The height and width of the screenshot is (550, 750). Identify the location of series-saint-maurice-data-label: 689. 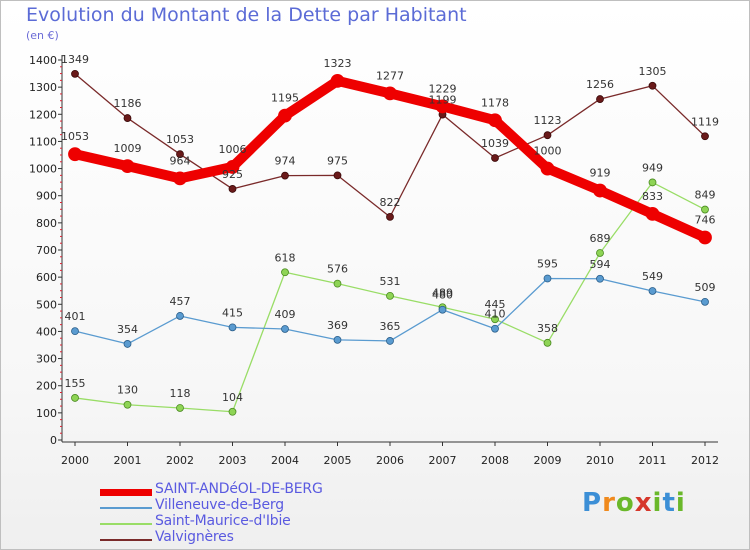
(600, 238).